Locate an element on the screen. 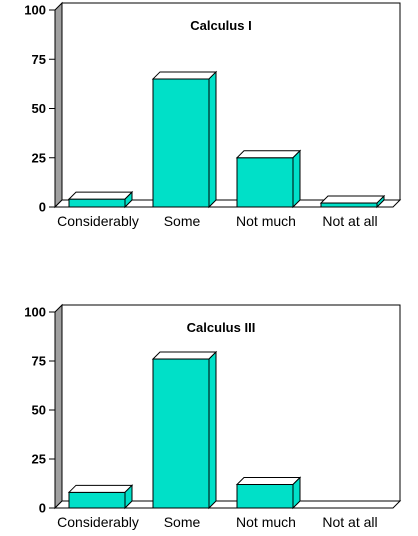  bar-not-at-all-top is located at coordinates (352, 199).